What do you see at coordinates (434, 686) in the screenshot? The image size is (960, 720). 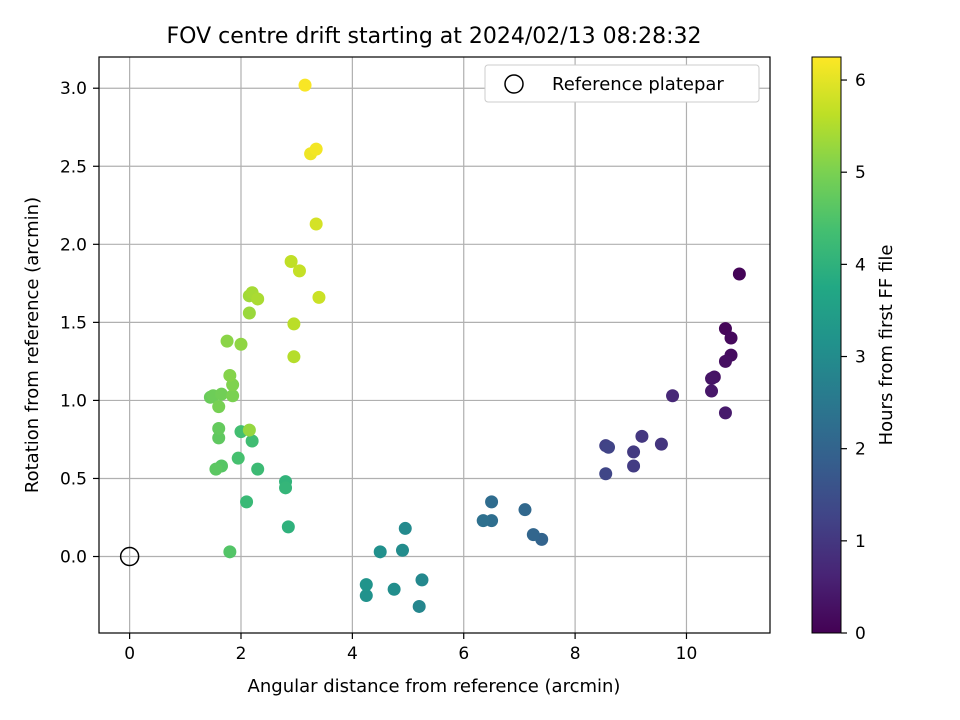 I see `x-axis-label: Angular distance from reference (arcmin)` at bounding box center [434, 686].